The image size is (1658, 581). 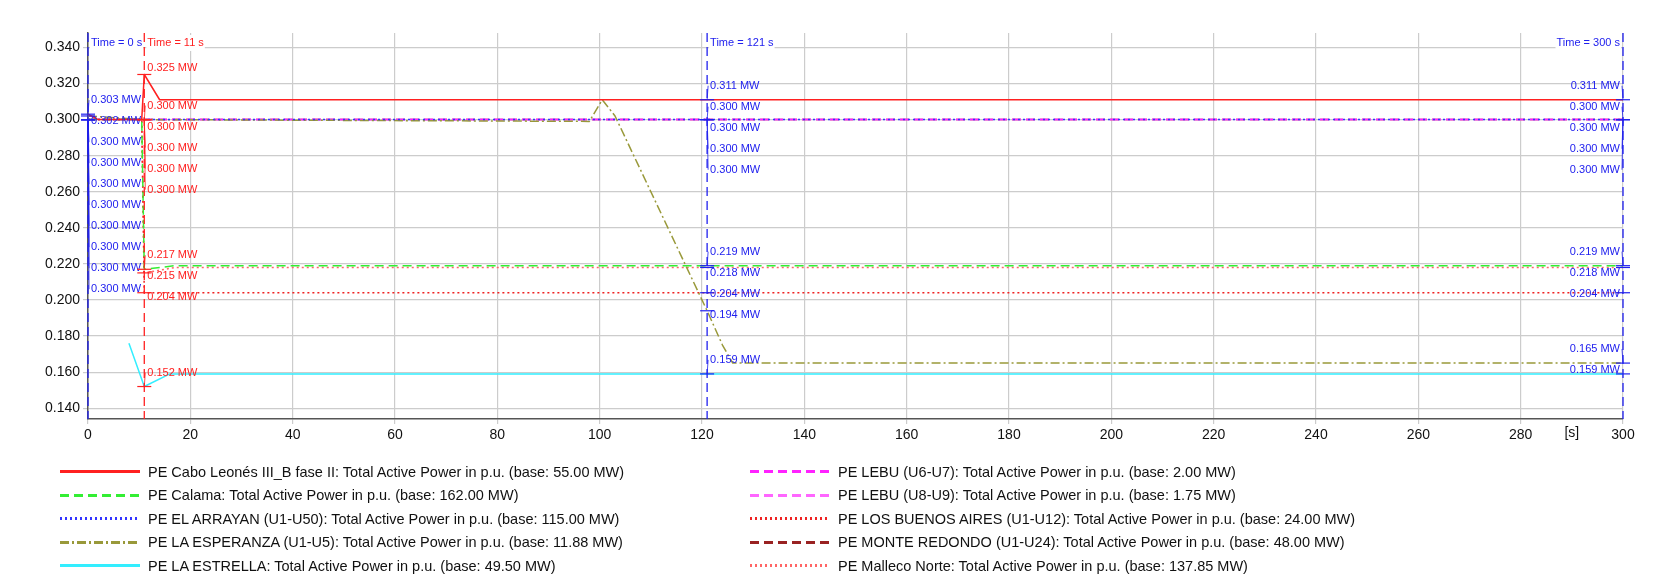 What do you see at coordinates (173, 371) in the screenshot?
I see `annotation: 0.152 MW` at bounding box center [173, 371].